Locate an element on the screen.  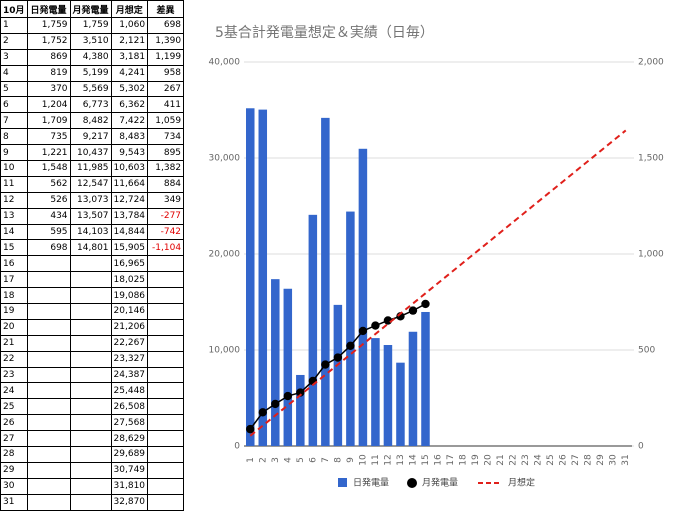
table-cell: 10,437 is located at coordinates (90, 153).